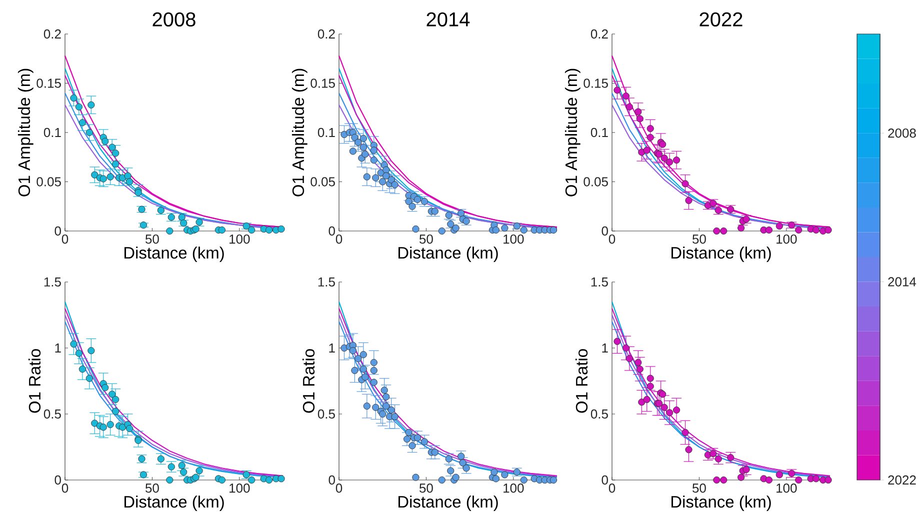 The width and height of the screenshot is (922, 524). What do you see at coordinates (448, 19) in the screenshot?
I see `chart-title: 2014` at bounding box center [448, 19].